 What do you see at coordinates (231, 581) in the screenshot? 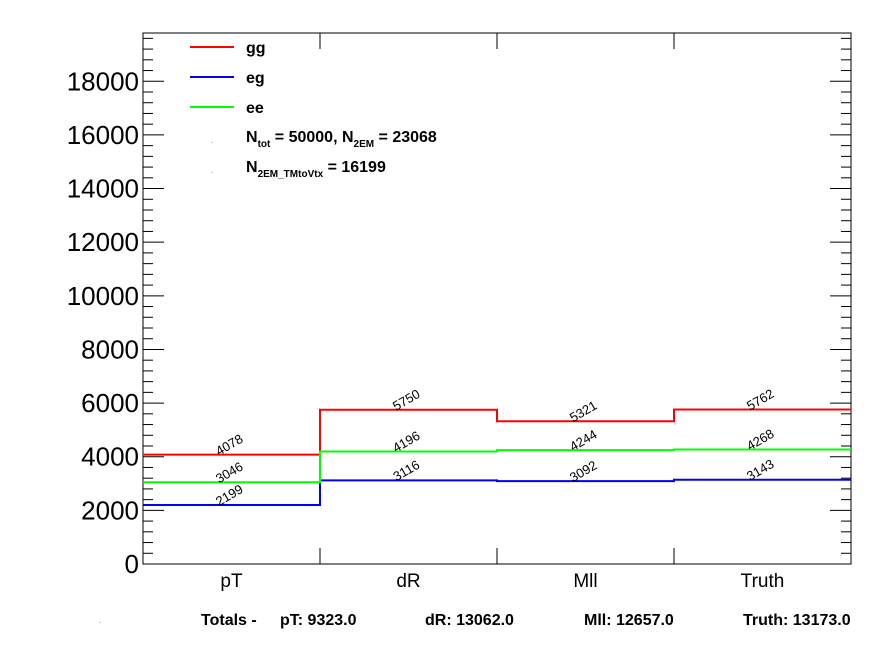
I see `x-tick-label: pT` at bounding box center [231, 581].